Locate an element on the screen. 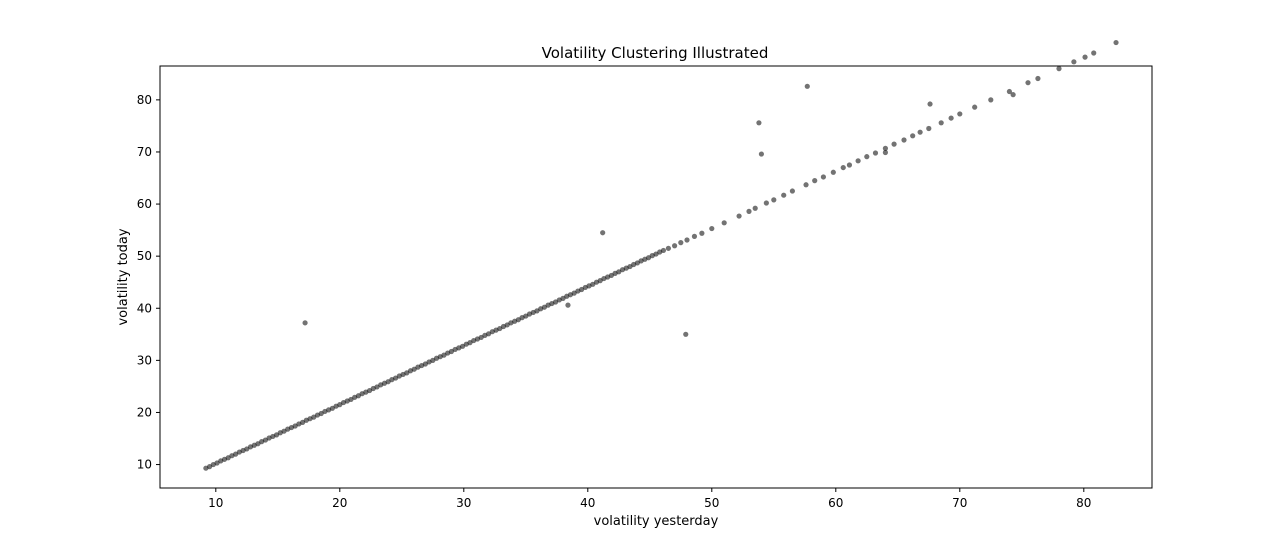 Image resolution: width=1280 pixels, height=549 pixels. y-tick-label: 30 is located at coordinates (144, 360).